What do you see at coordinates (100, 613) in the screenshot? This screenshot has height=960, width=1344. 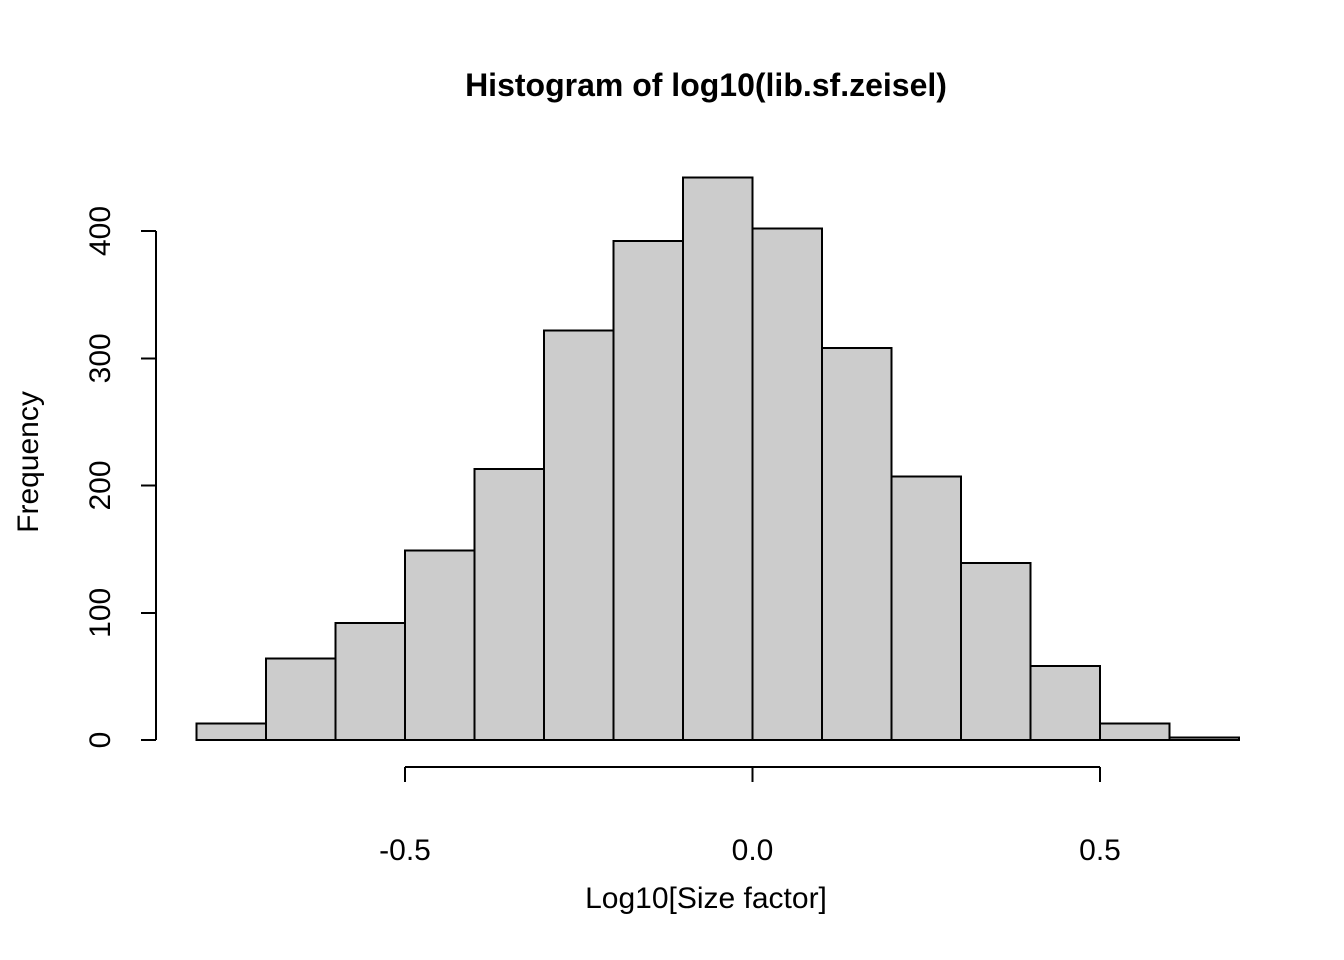 I see `y-tick-label: 100` at bounding box center [100, 613].